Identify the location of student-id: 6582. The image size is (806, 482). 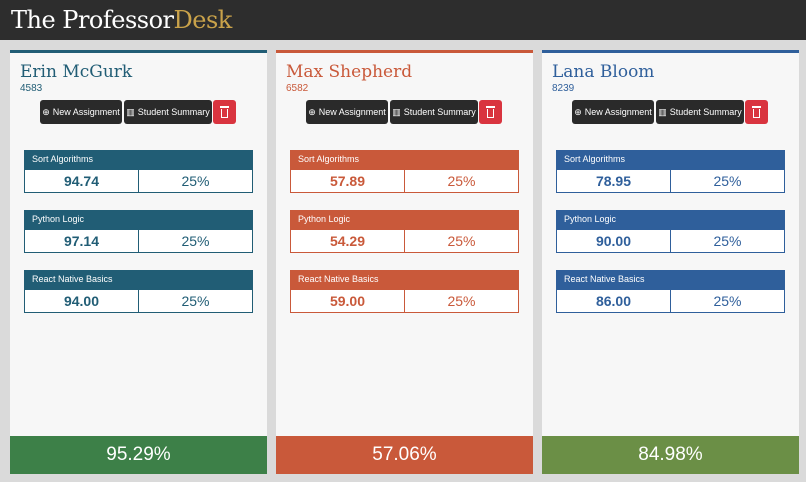
(297, 88).